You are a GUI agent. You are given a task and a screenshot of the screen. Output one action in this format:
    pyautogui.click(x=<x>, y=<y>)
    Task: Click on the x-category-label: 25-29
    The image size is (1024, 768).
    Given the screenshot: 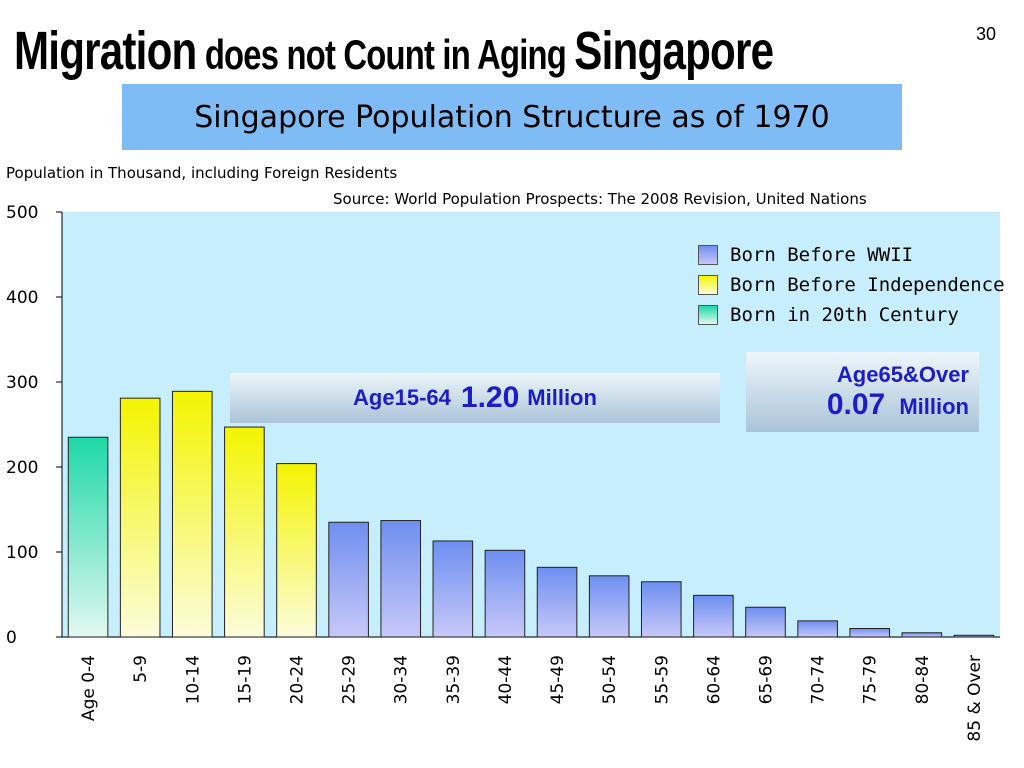 What is the action you would take?
    pyautogui.click(x=350, y=679)
    